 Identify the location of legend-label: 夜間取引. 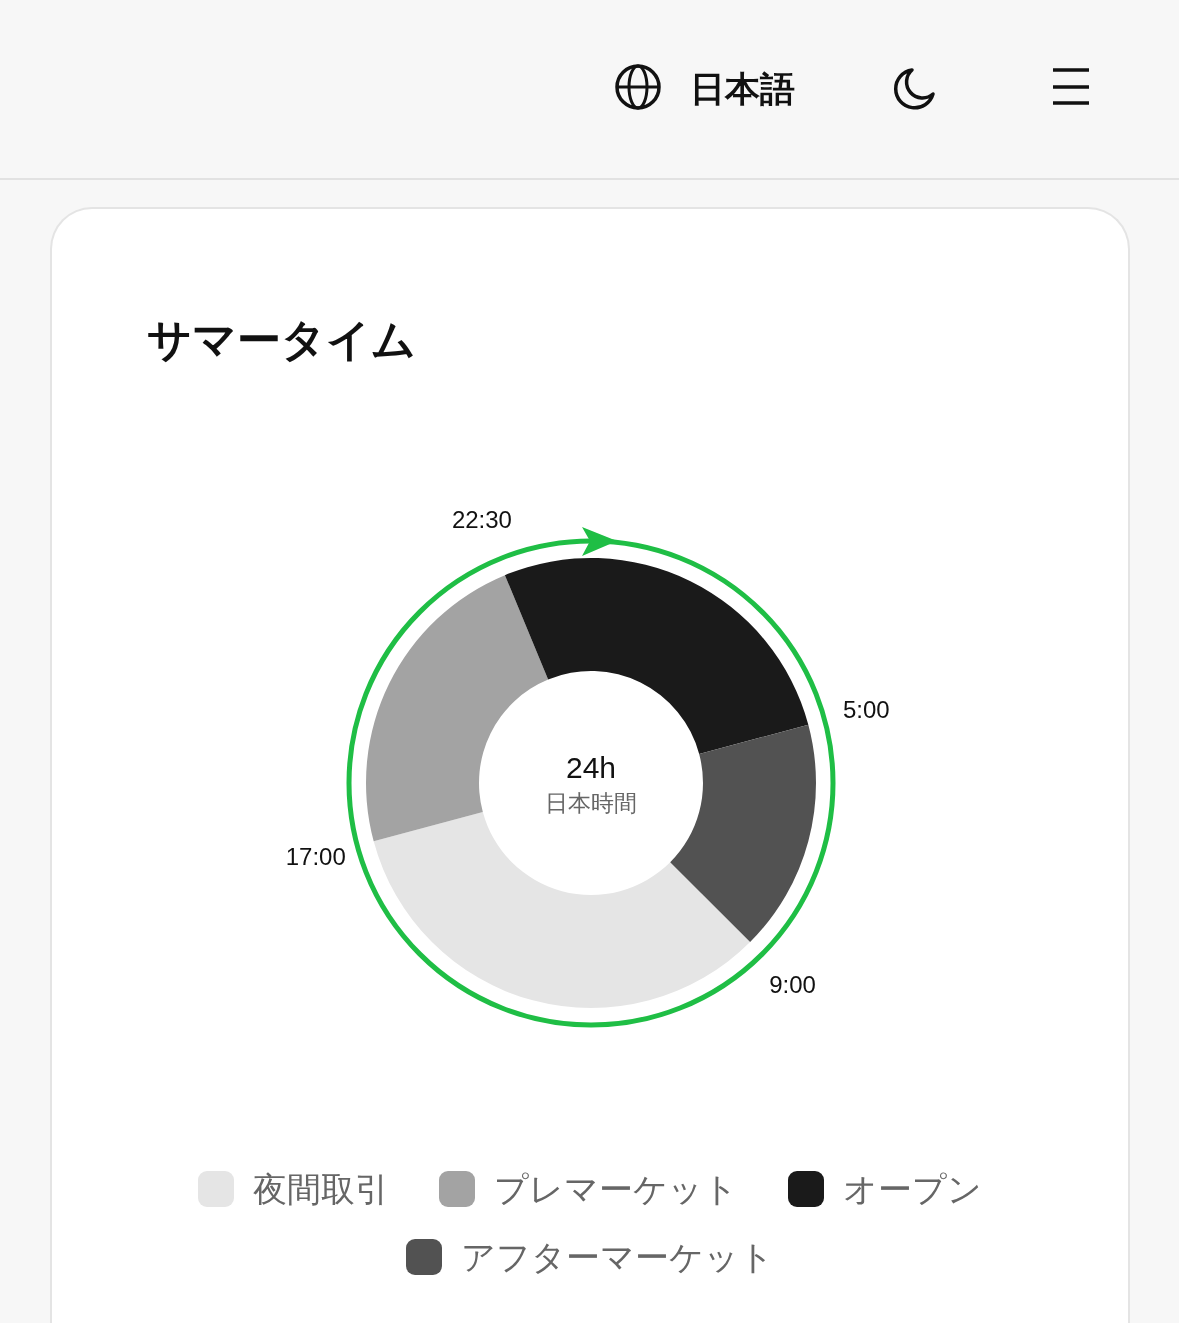
(320, 1189).